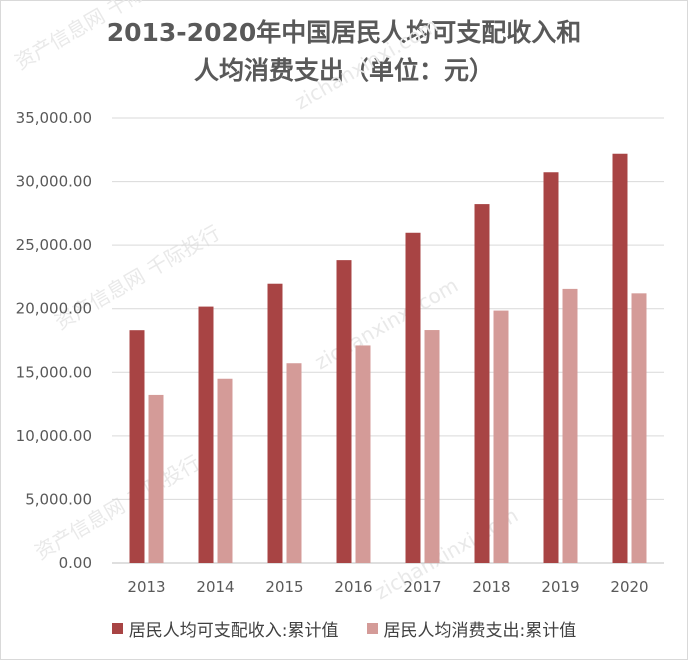 This screenshot has height=660, width=688. What do you see at coordinates (54, 118) in the screenshot?
I see `y-tick-label: 35,000.00` at bounding box center [54, 118].